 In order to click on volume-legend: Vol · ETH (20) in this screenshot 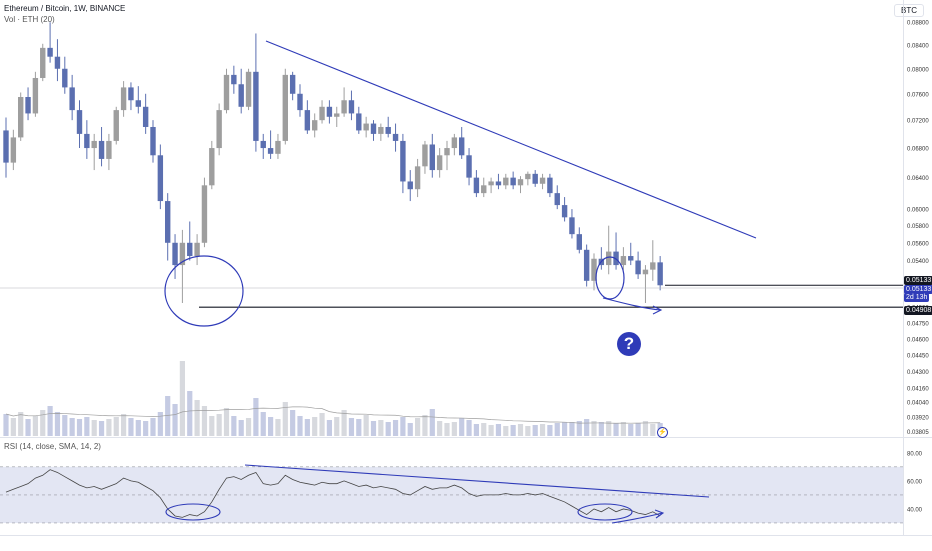, I will do `click(29, 19)`.